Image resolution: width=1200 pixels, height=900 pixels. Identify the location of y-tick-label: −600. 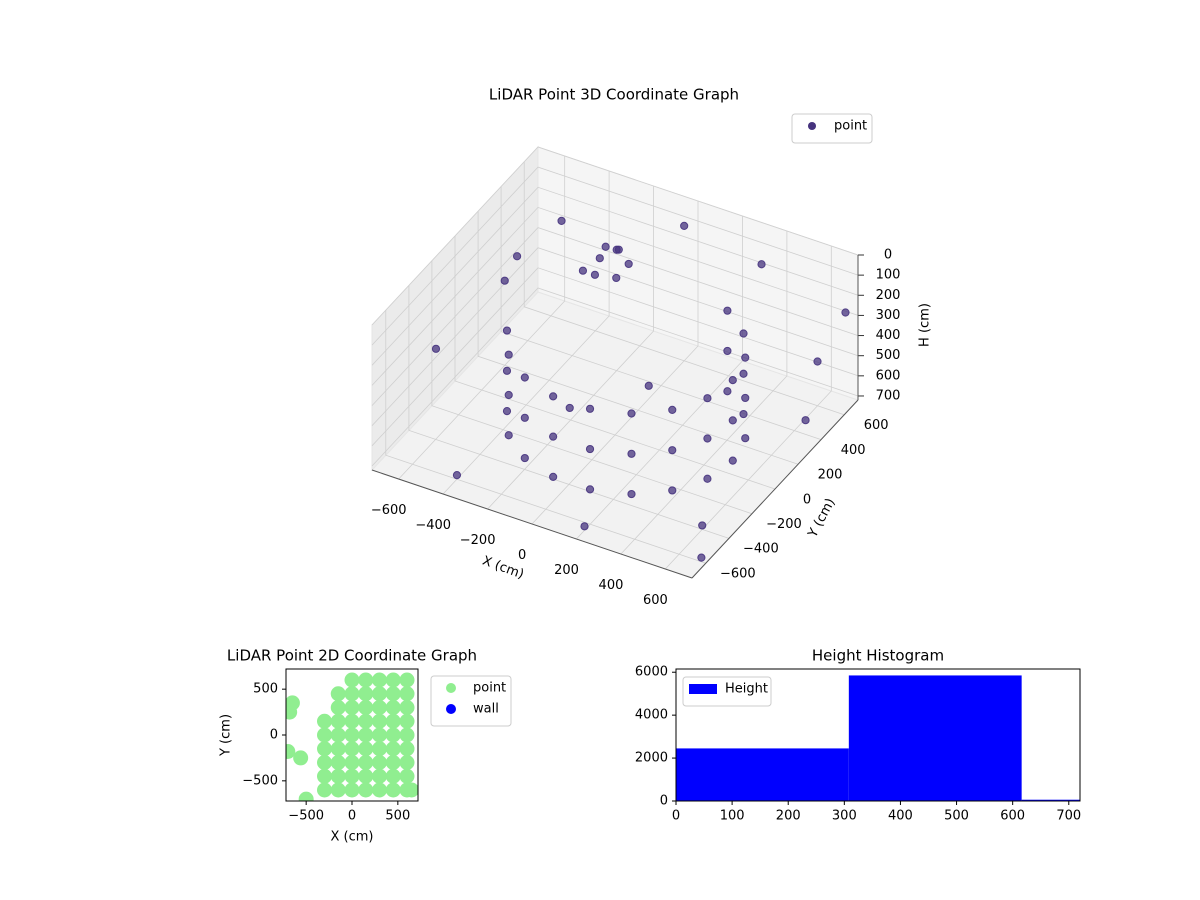
(738, 573).